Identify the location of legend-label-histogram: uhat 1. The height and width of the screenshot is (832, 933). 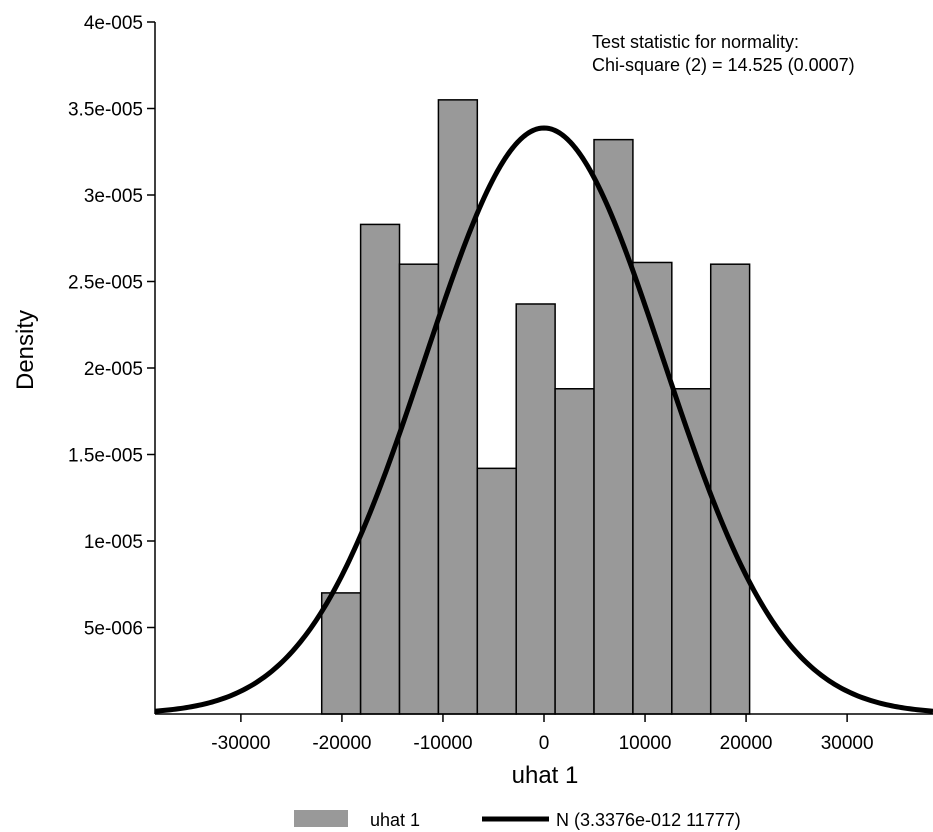
(395, 820).